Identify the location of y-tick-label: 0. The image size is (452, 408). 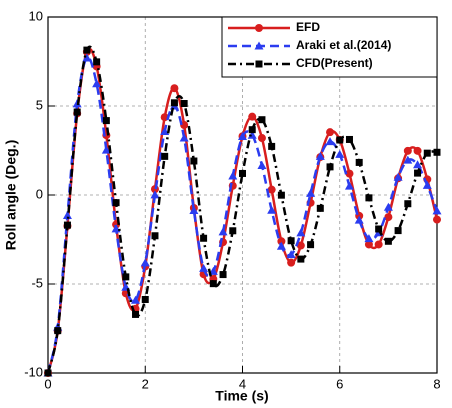
(39, 193).